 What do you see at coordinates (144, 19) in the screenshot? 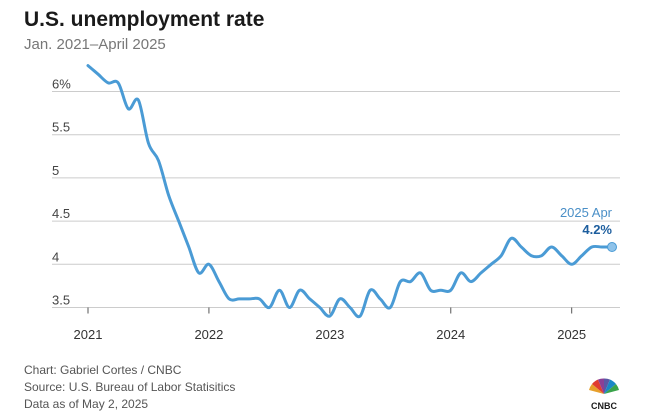
I see `page-title: U.S. unemployment rate` at bounding box center [144, 19].